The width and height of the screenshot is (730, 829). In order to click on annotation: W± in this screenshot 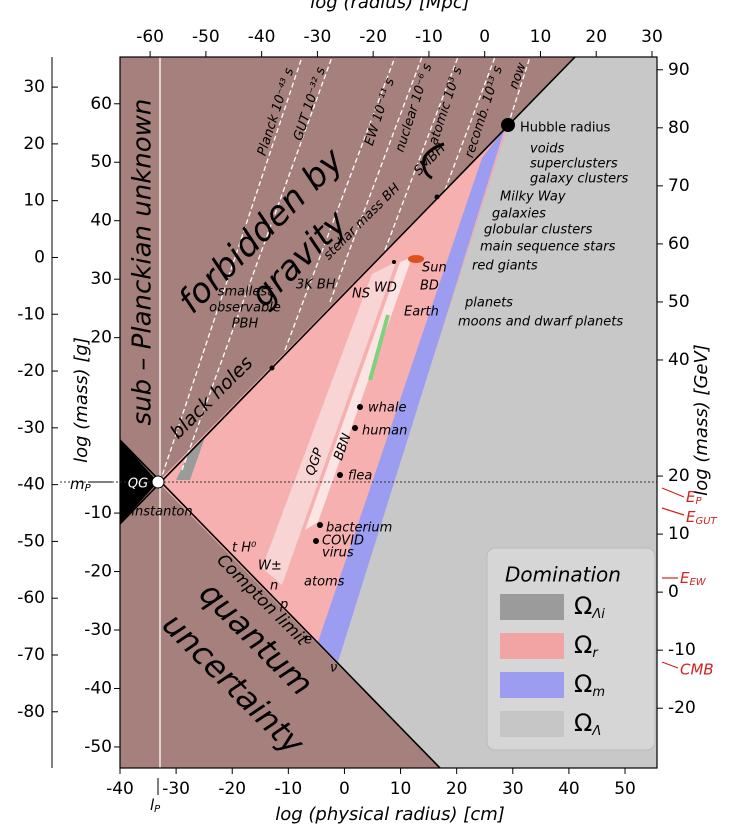, I will do `click(270, 566)`.